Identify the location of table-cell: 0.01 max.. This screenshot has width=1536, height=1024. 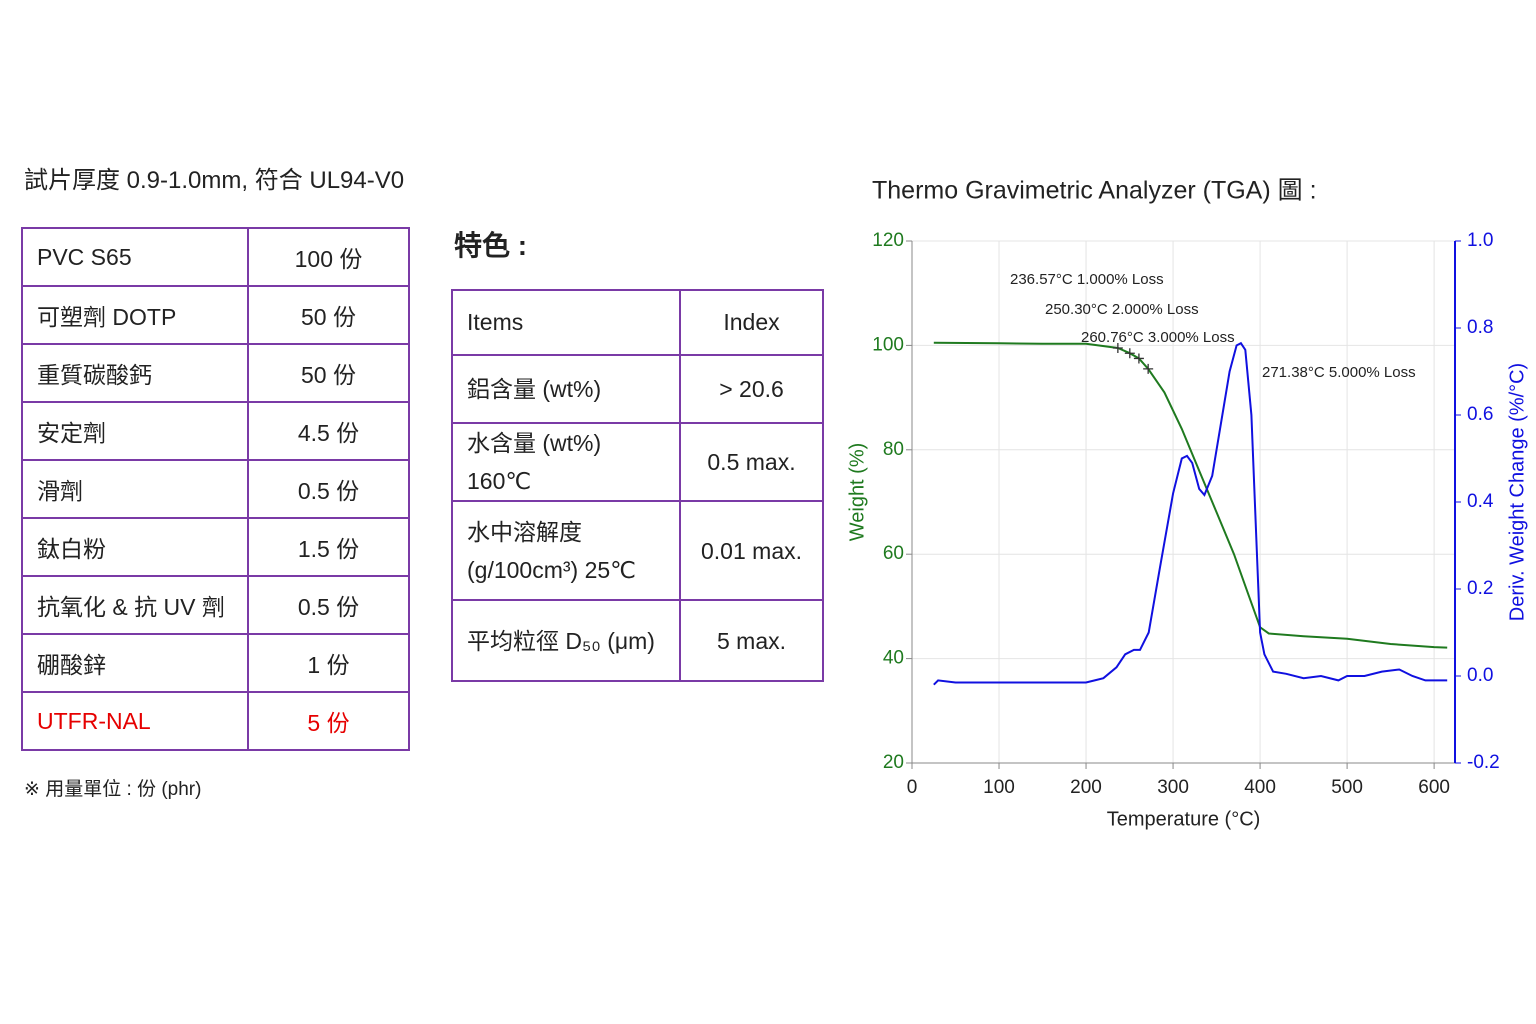
(751, 550).